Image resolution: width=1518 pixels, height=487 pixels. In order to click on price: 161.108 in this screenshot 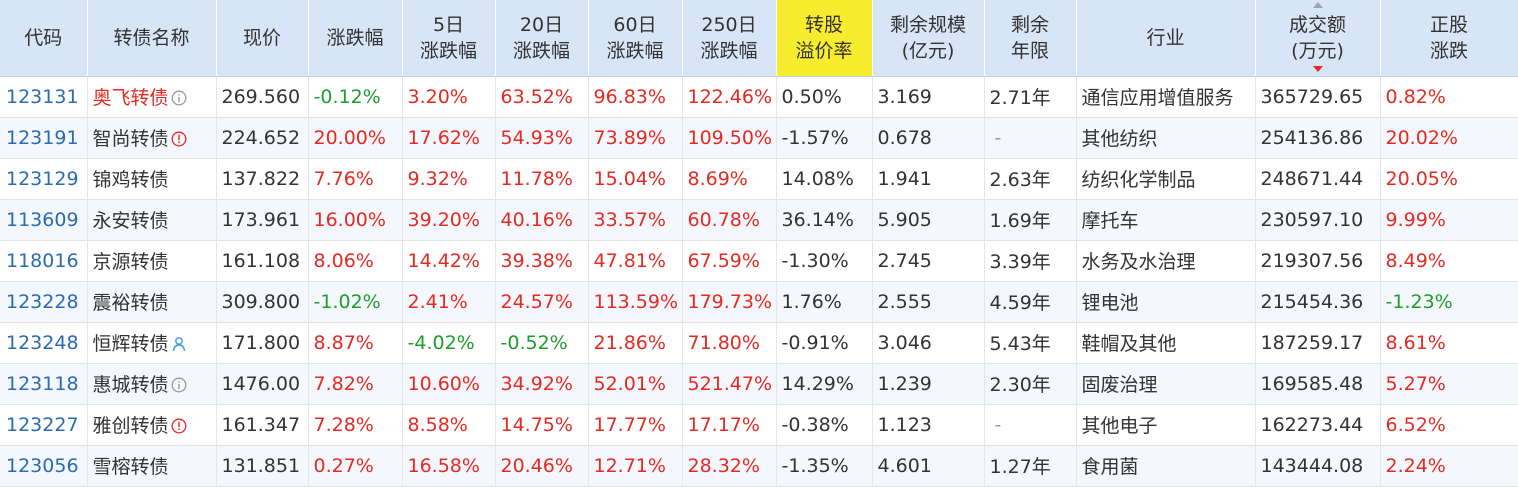, I will do `click(262, 261)`.